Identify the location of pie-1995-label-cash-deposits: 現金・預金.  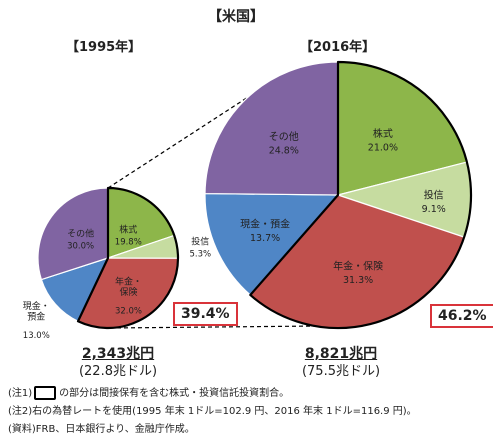
(36, 311).